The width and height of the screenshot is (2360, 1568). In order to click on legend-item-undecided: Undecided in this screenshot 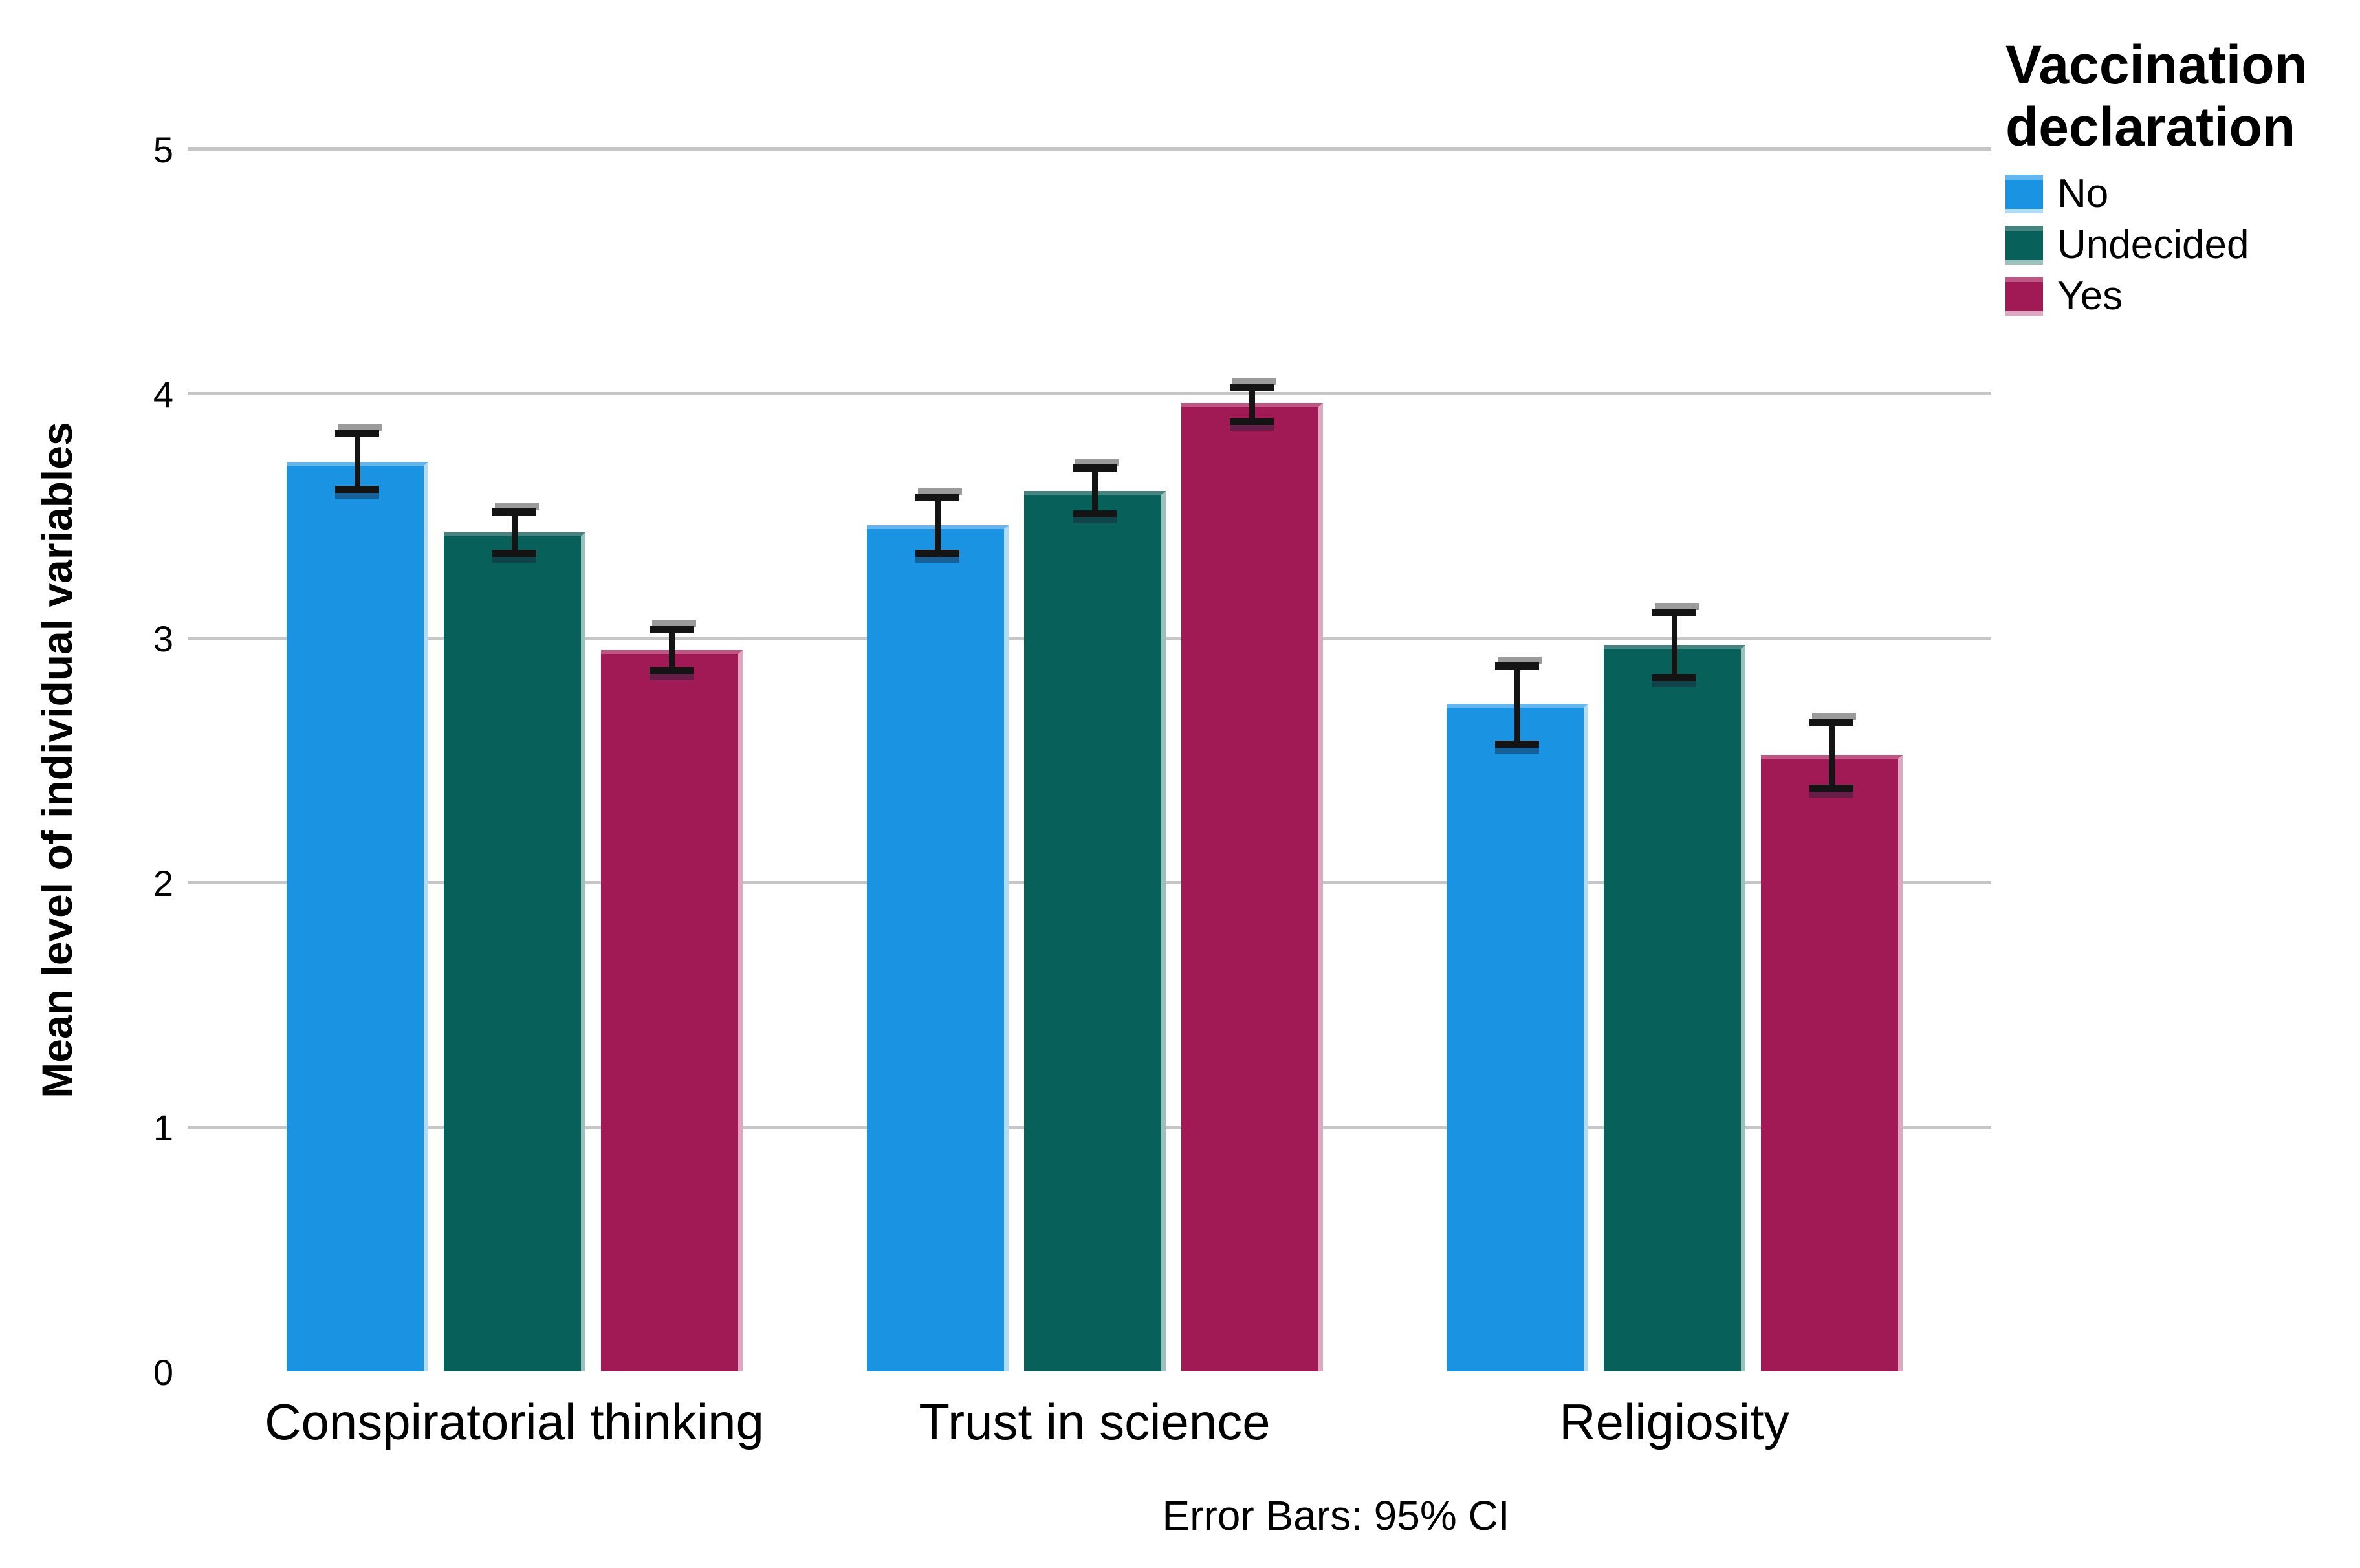, I will do `click(2180, 245)`.